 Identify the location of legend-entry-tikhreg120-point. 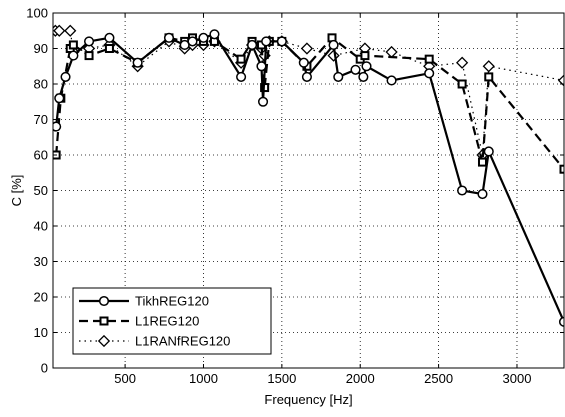
(104, 301).